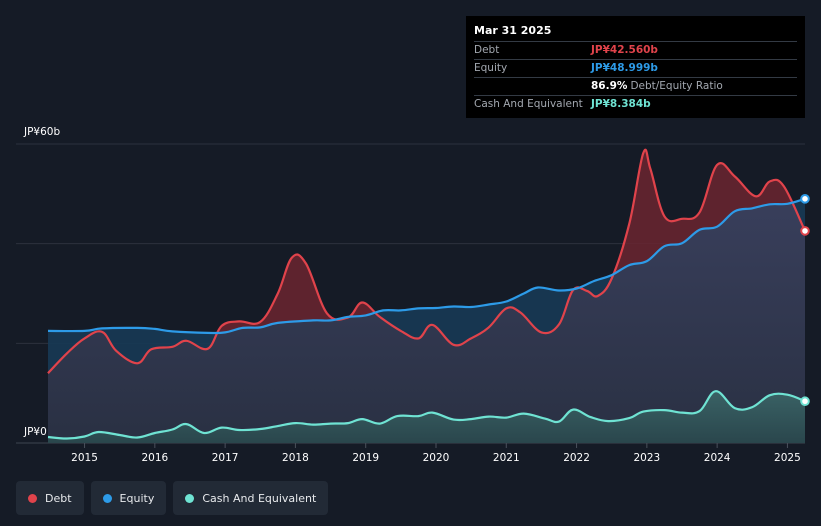  I want to click on legend-item-cash: Cash And Equivalent, so click(251, 498).